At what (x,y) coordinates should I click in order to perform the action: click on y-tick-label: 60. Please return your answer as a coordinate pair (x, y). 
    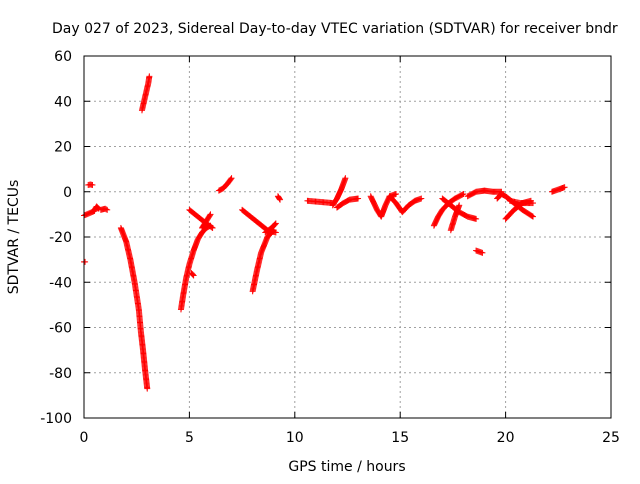
    Looking at the image, I should click on (63, 57).